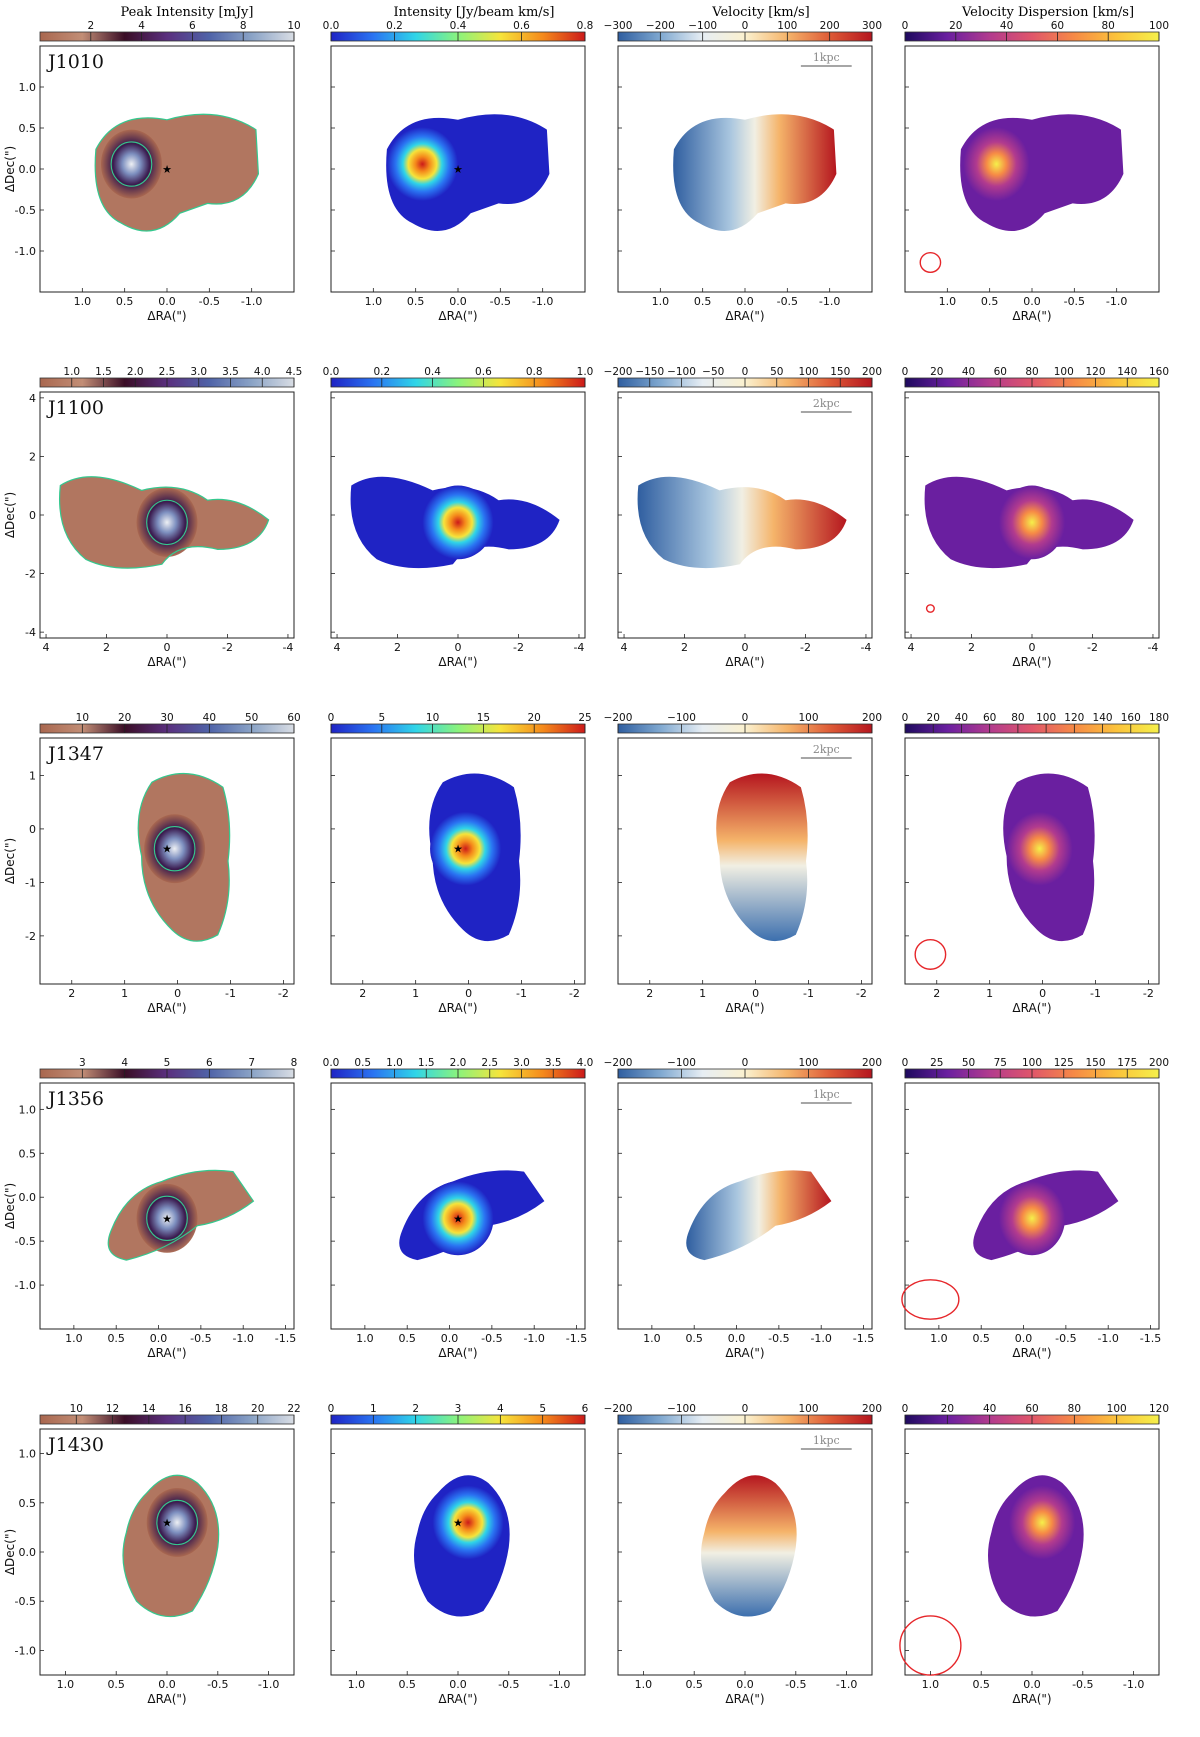  I want to click on colorbar-tick-label: 6, so click(192, 26).